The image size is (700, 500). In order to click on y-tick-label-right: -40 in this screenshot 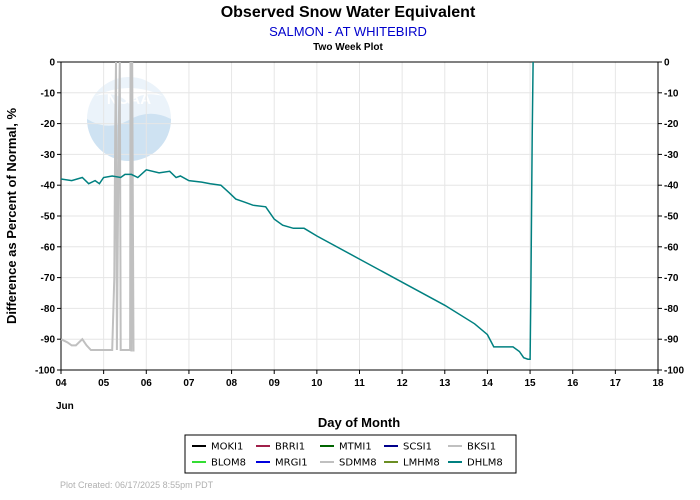, I will do `click(671, 186)`.